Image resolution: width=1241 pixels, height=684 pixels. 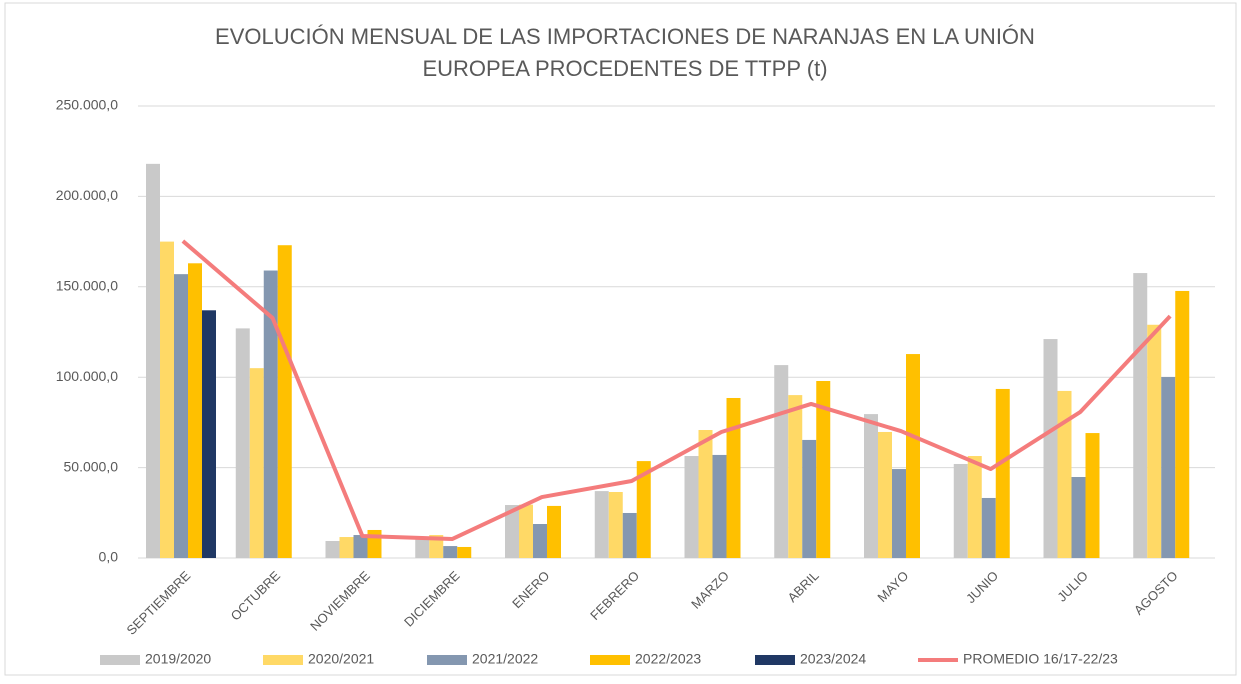 I want to click on chart-title: EUROPEA PROCEDENTES DE TTPP (t), so click(x=624, y=68).